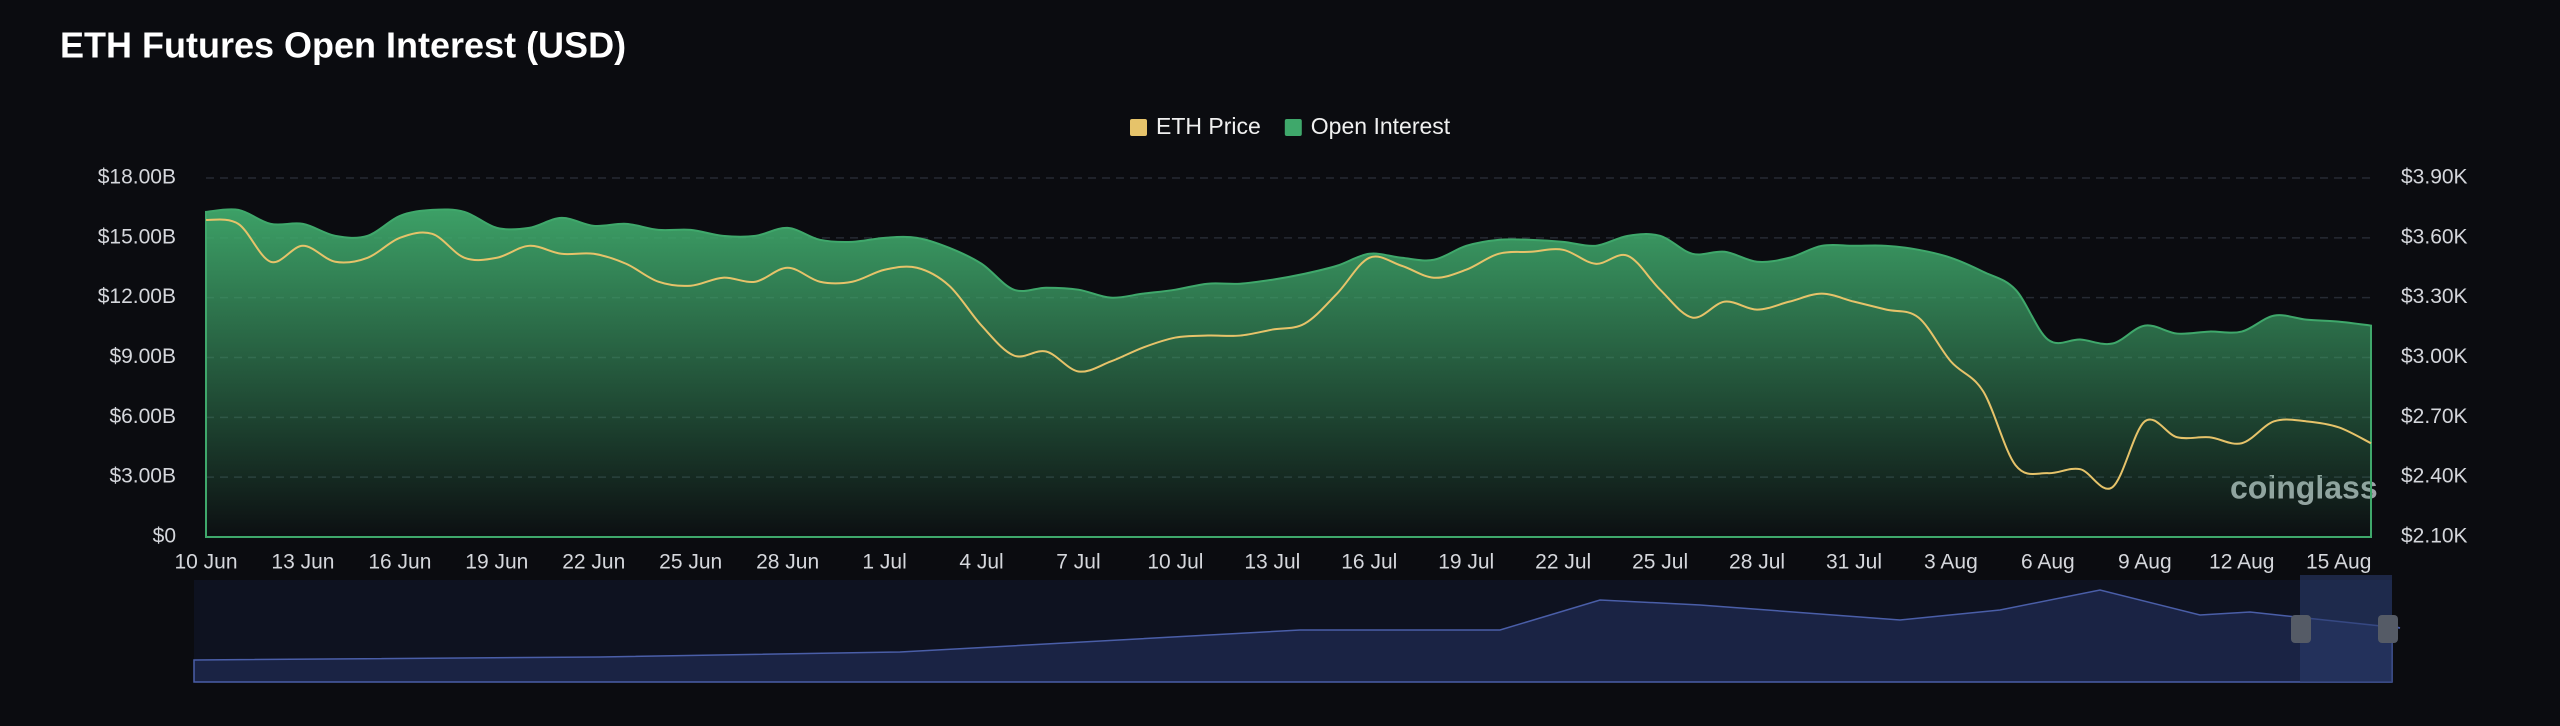  I want to click on x-tick-label: 19 Jun, so click(496, 562).